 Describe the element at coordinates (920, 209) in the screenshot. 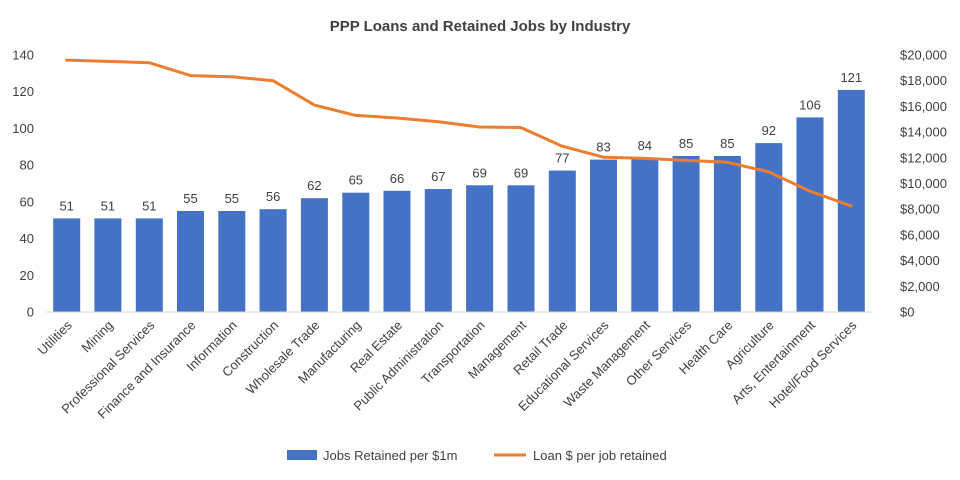

I see `right-tick-label-4: $8,000` at that location.